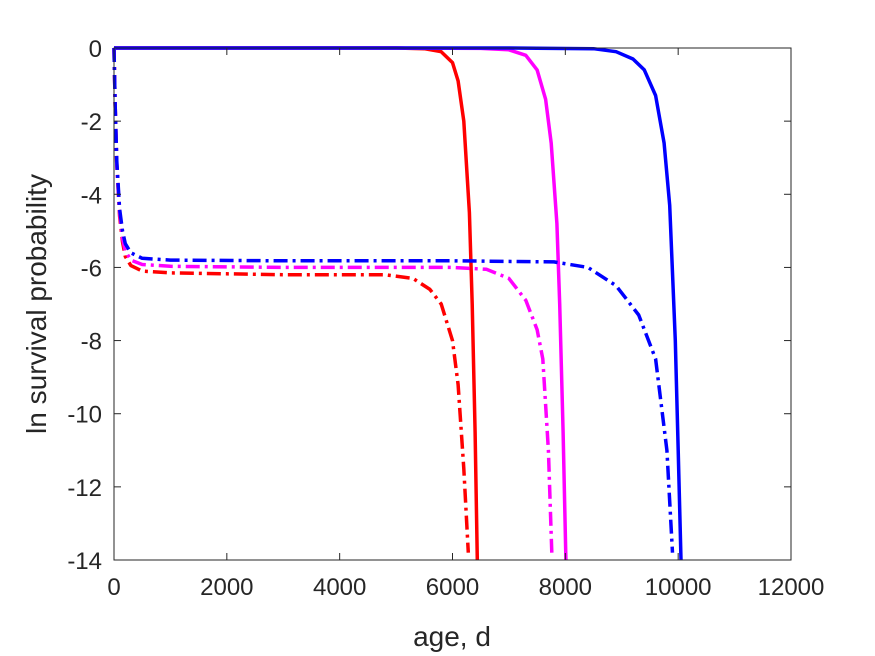 Image resolution: width=875 pixels, height=656 pixels. Describe the element at coordinates (91, 195) in the screenshot. I see `y-tick-label: -4` at that location.